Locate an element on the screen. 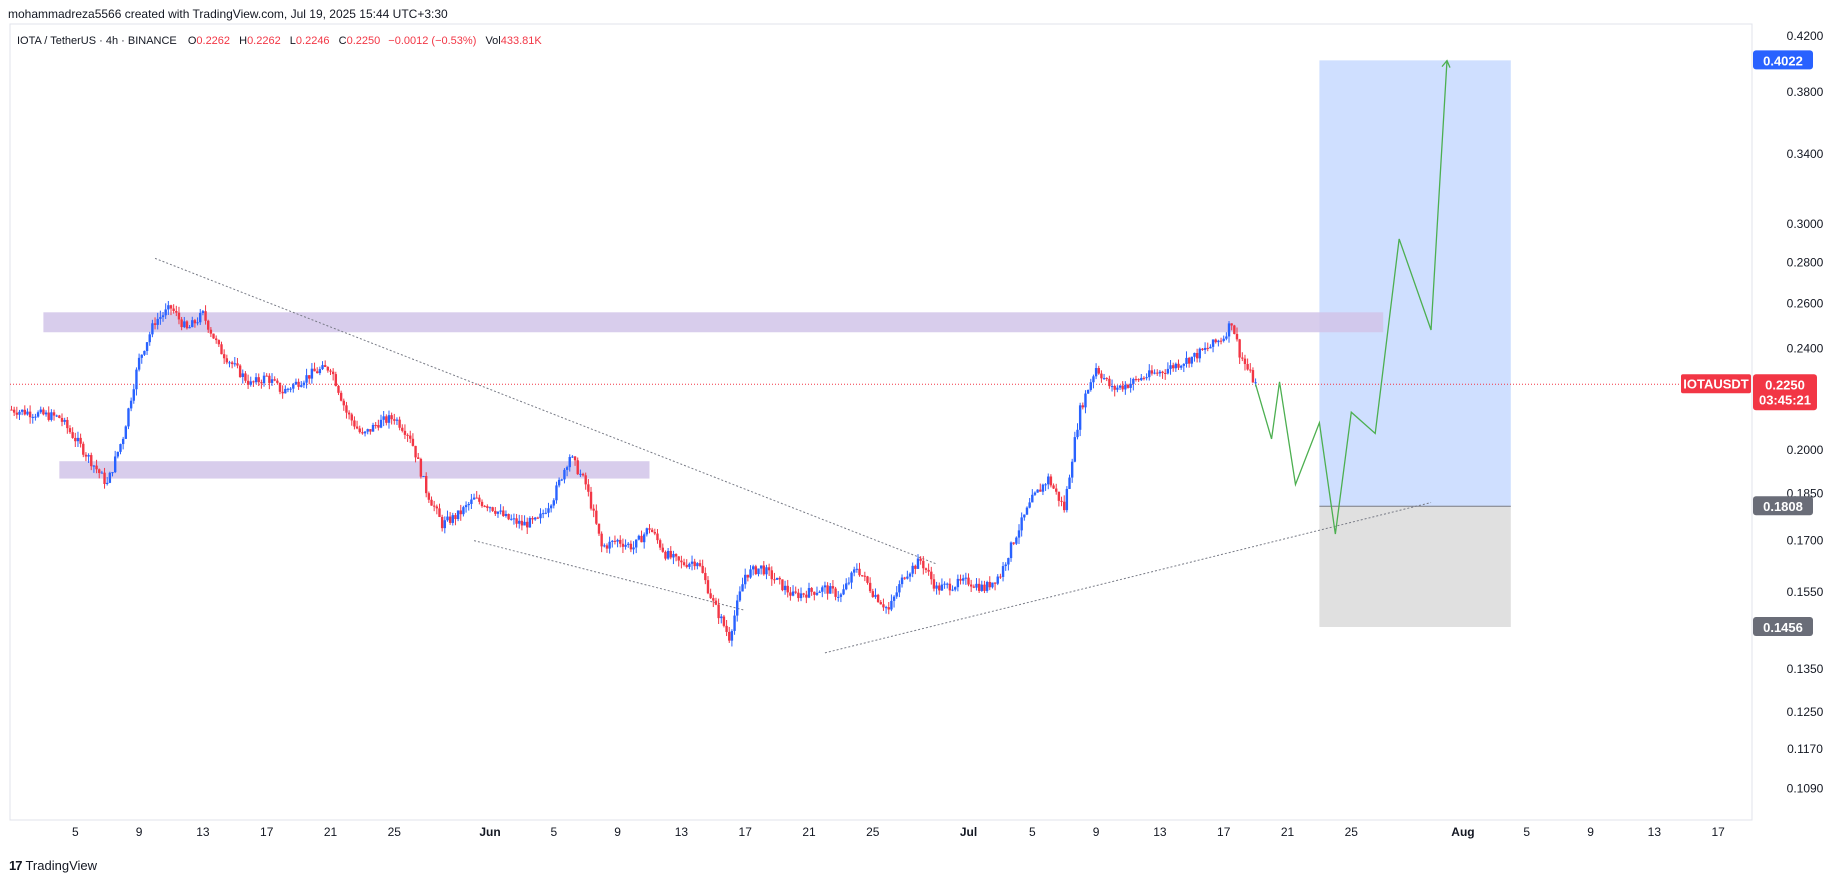  symbol-name: IOTA / TetherUS · 4h · BINANCE is located at coordinates (97, 41).